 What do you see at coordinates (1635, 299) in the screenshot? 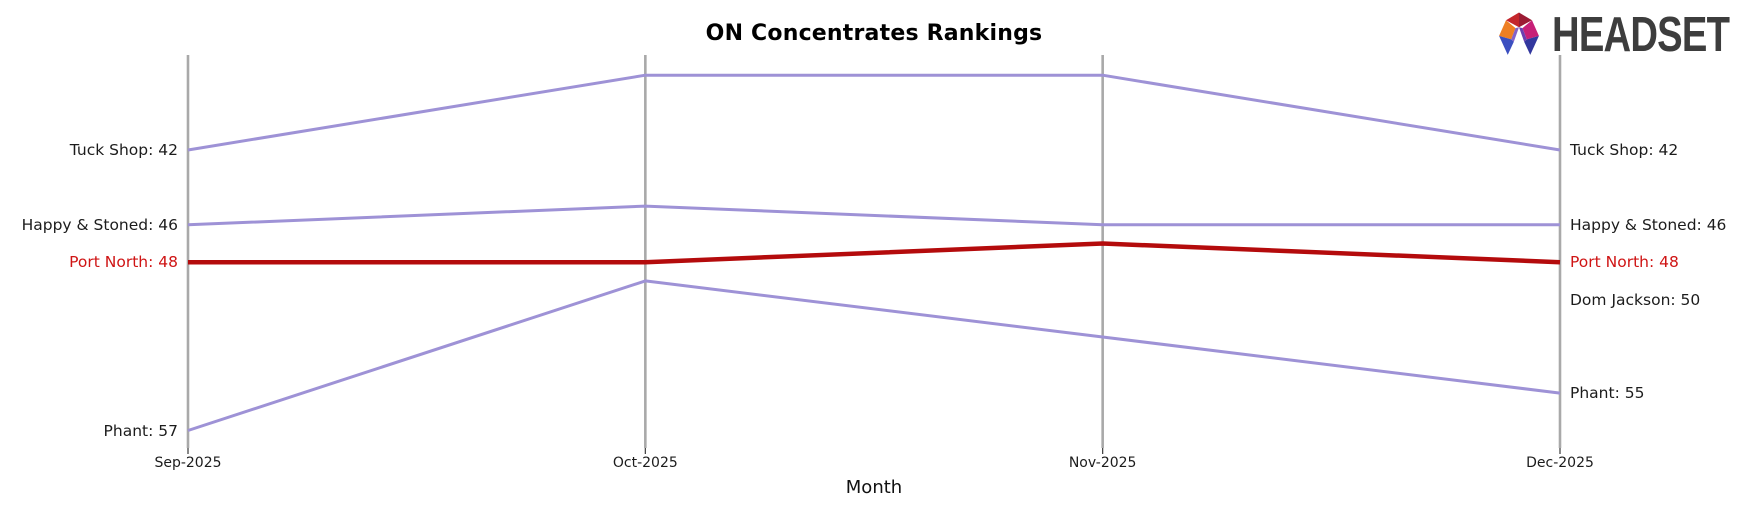
I see `right-rank-label-dom-jackson: Dom Jackson: 50` at bounding box center [1635, 299].